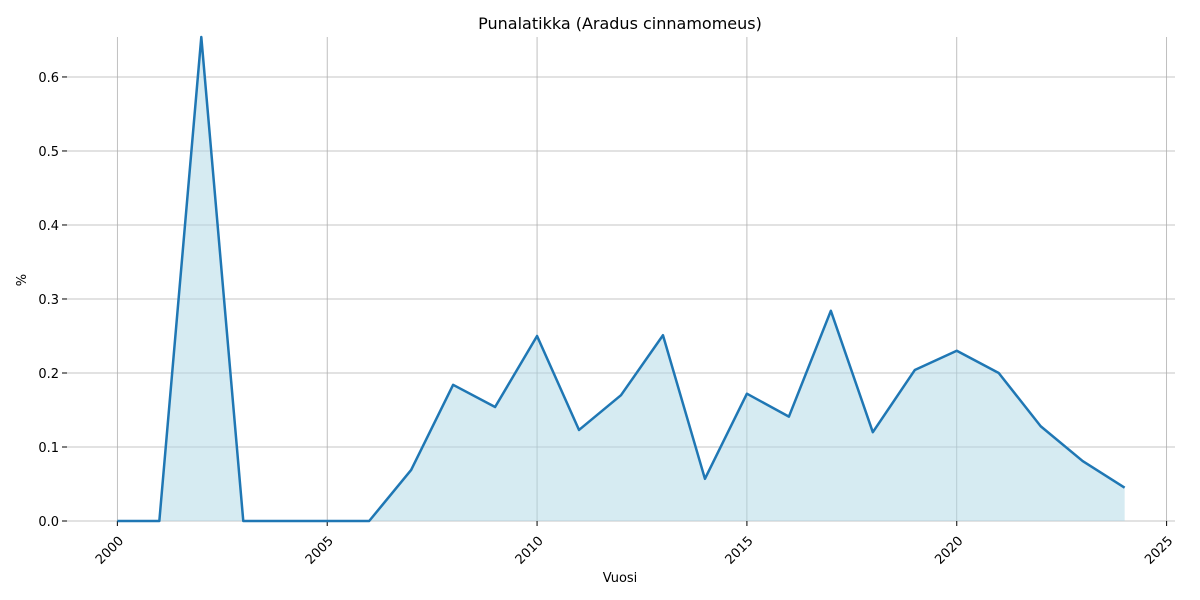  I want to click on x-tick-label: 2025, so click(1159, 551).